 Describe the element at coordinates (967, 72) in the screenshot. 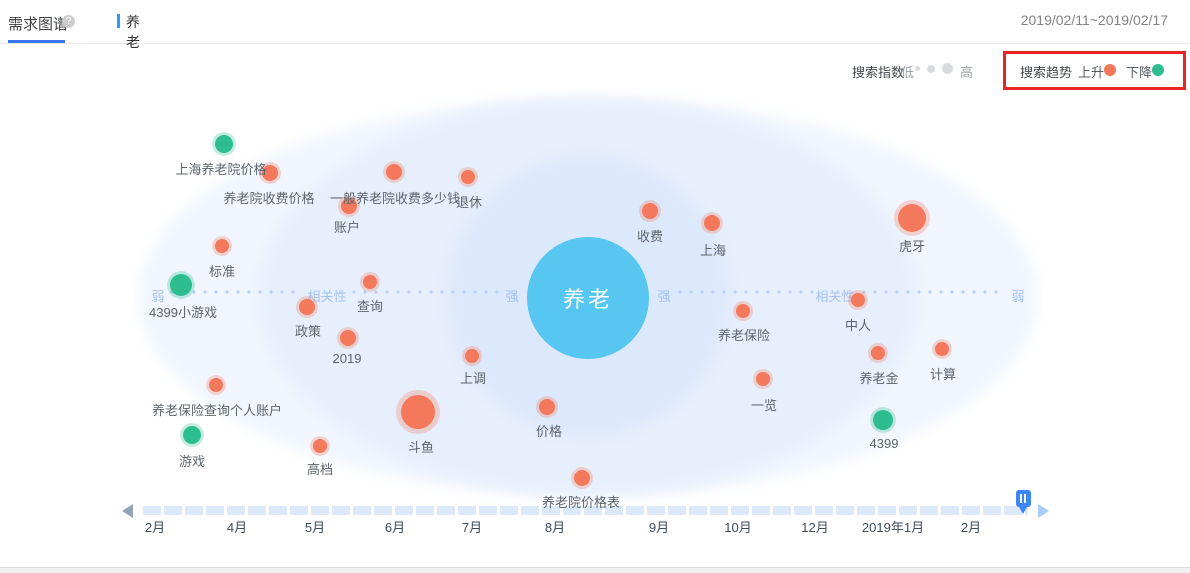

I see `legend-high-label: 高` at that location.